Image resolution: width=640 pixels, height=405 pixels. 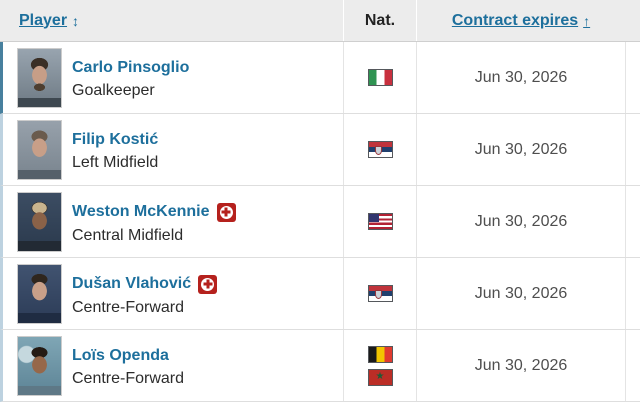 I want to click on player-cell: Filip Kostić Left Midfield, so click(x=173, y=149).